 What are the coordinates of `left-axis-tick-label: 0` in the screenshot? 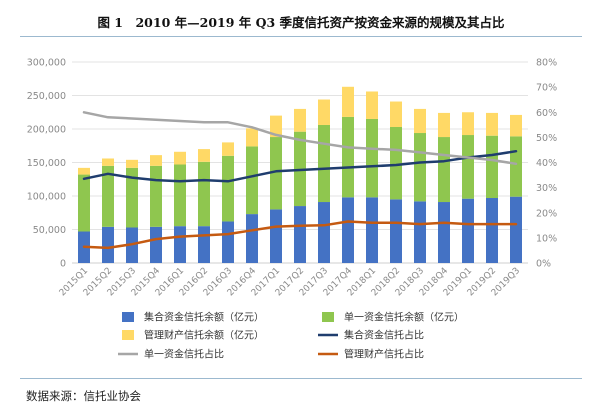 It's located at (63, 264).